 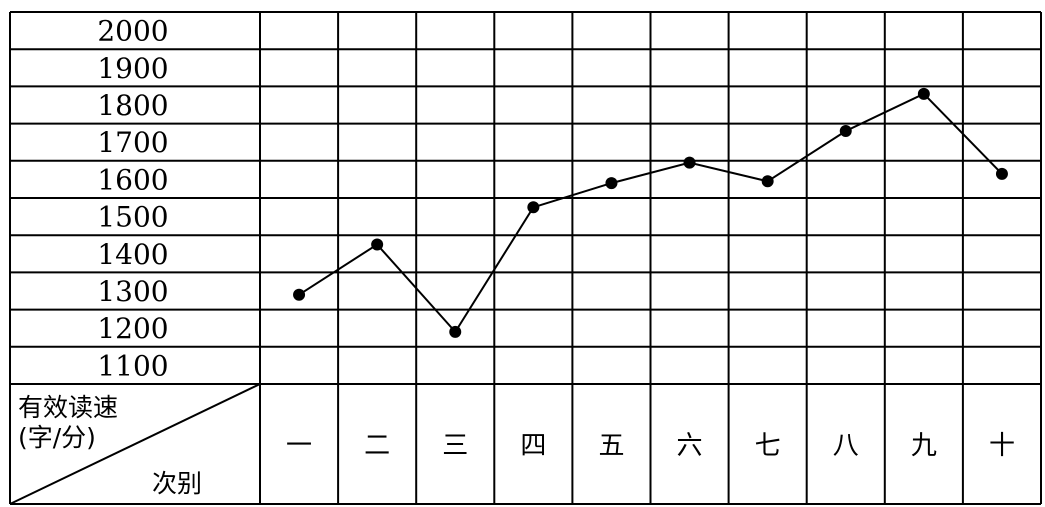 What do you see at coordinates (132, 217) in the screenshot?
I see `y-tick-label: 1500` at bounding box center [132, 217].